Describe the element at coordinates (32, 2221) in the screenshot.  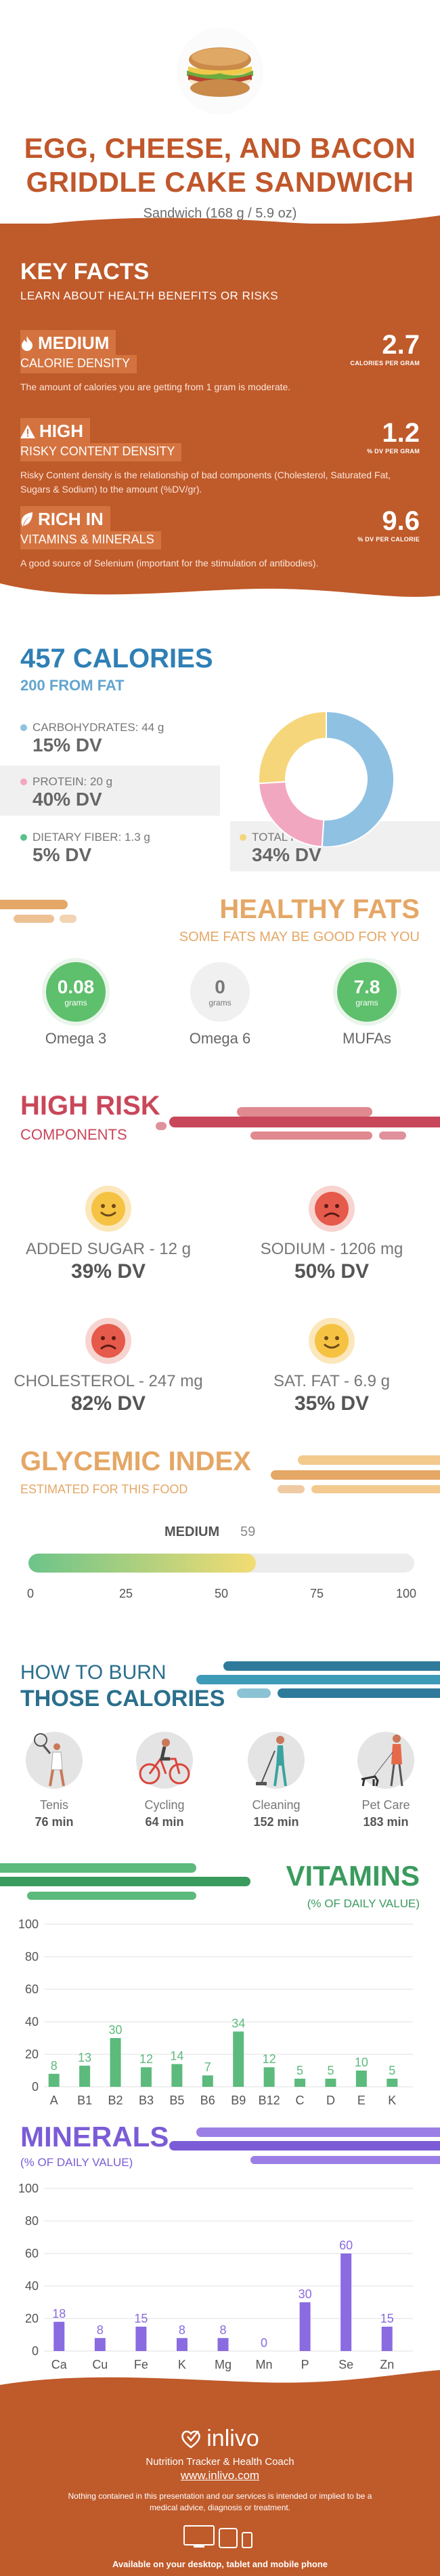
I see `mineral-y-tick: 80` at that location.